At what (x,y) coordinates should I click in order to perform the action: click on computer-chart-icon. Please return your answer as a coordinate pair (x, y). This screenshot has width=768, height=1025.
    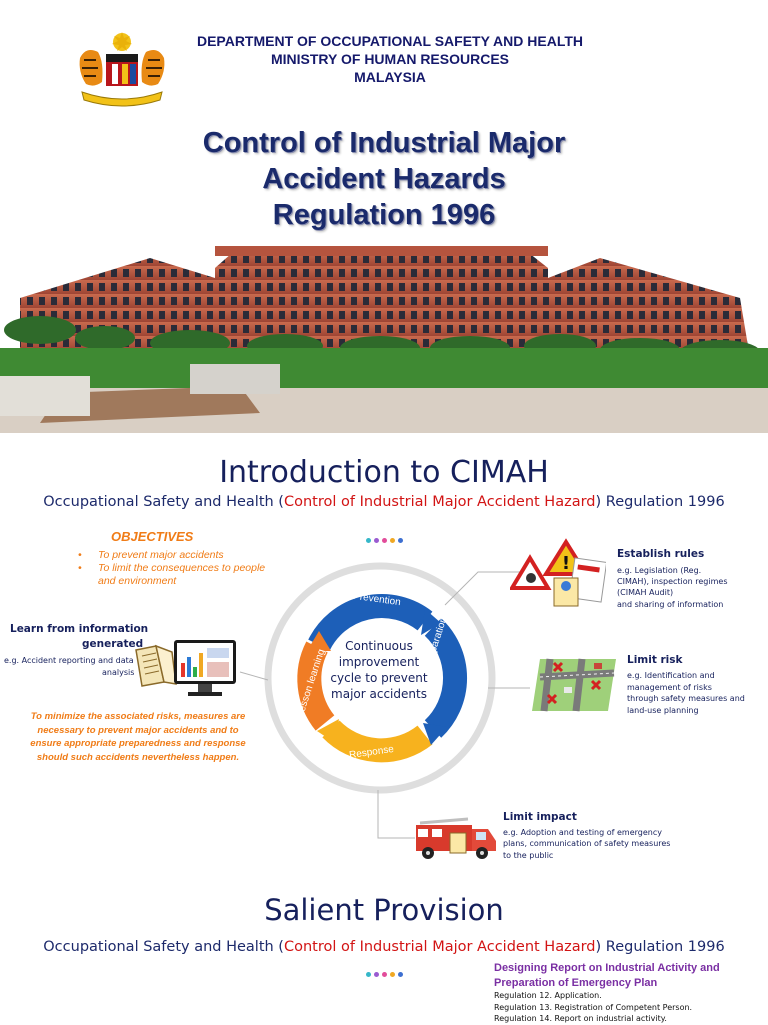
    Looking at the image, I should click on (205, 669).